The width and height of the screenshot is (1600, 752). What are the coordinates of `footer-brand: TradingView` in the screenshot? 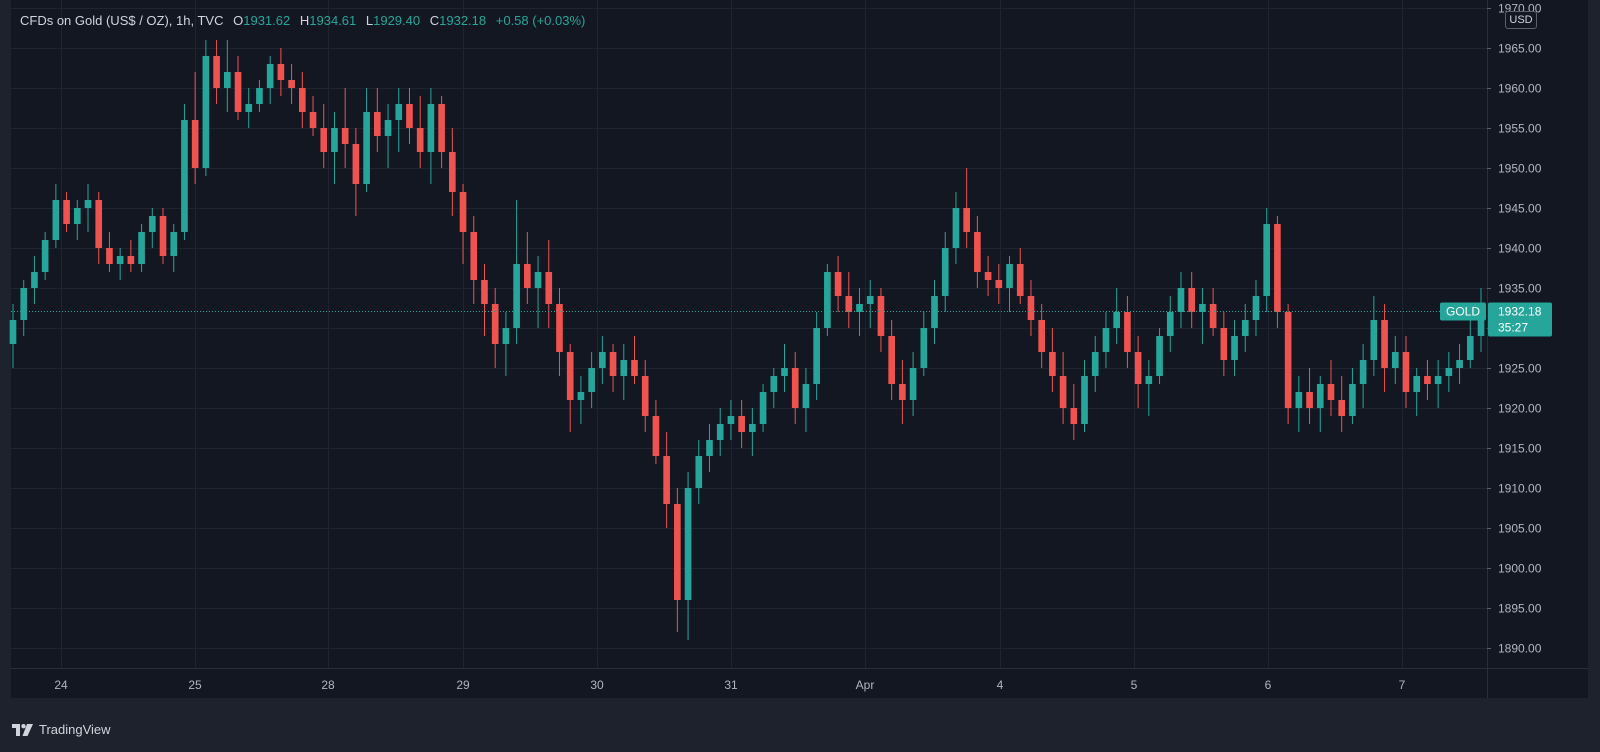 It's located at (61, 729).